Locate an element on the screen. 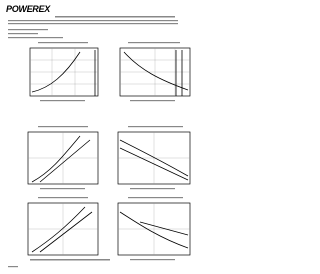  company-logo: POWEREX is located at coordinates (28, 9).